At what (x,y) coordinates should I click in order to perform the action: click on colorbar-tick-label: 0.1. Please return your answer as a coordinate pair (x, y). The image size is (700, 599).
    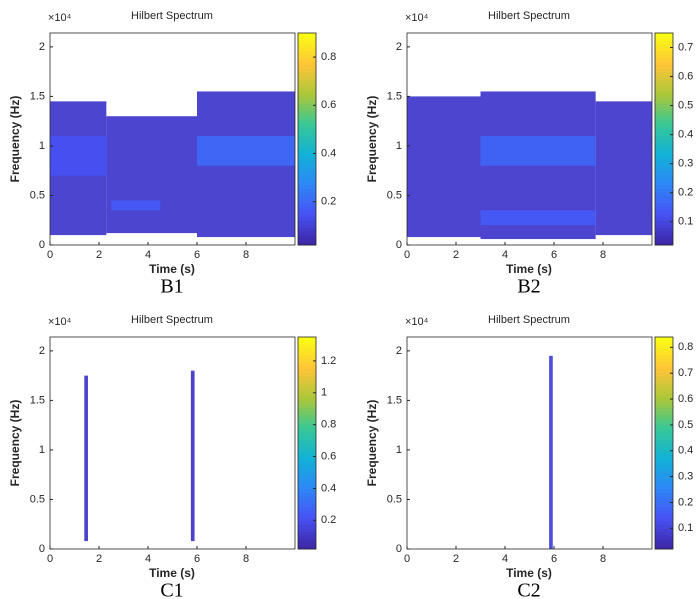
    Looking at the image, I should click on (685, 528).